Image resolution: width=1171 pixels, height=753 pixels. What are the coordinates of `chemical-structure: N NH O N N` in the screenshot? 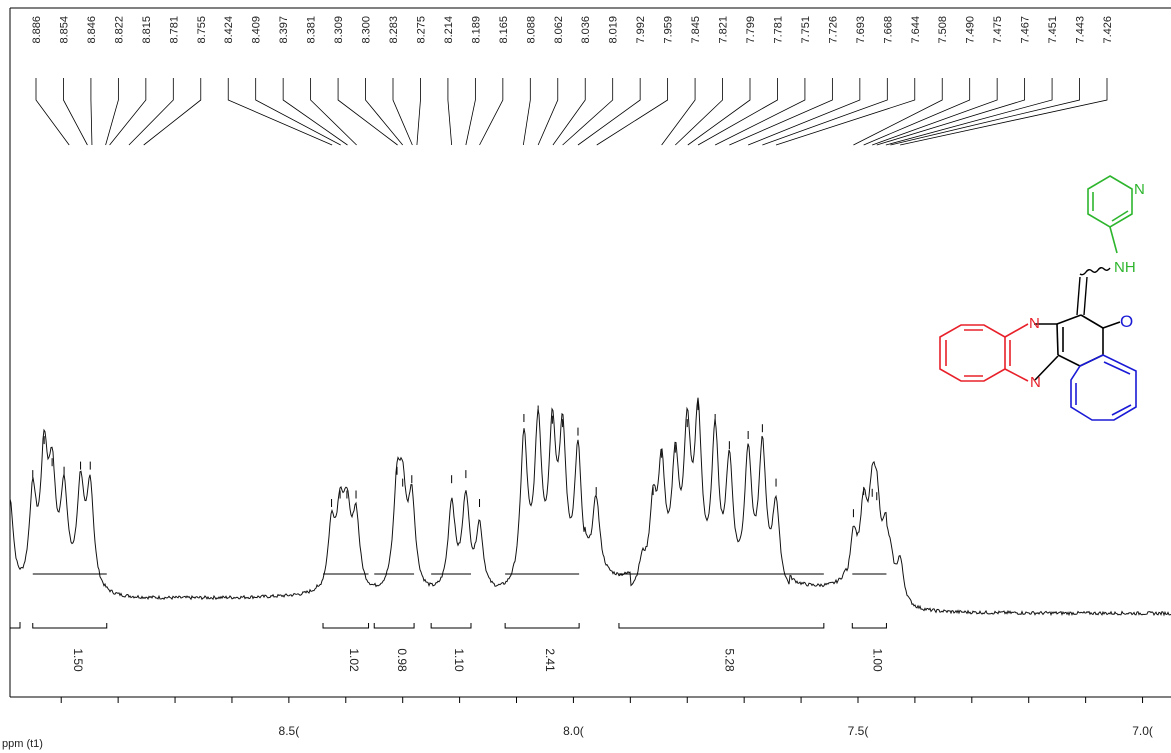 It's located at (1042, 298).